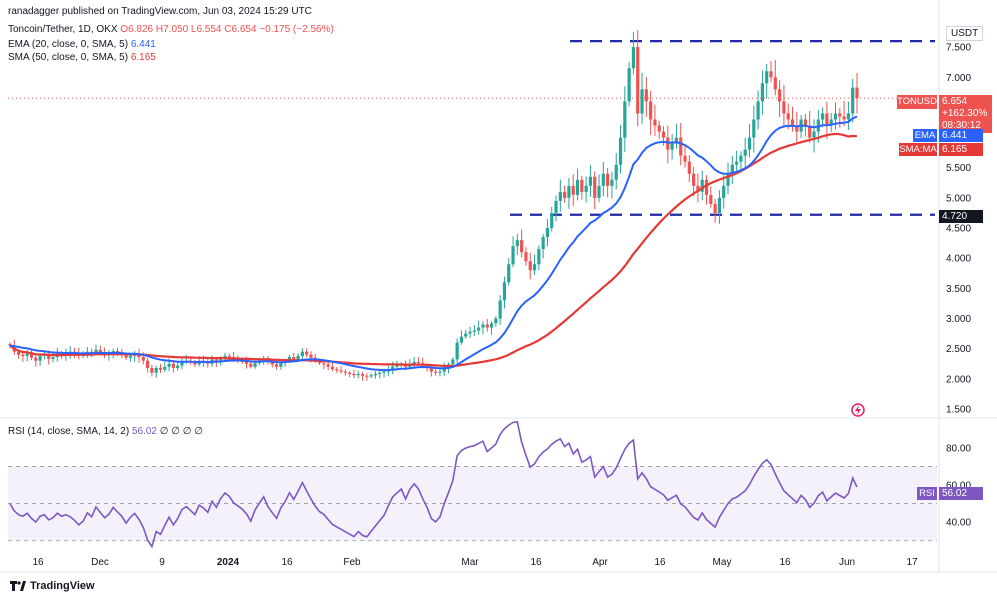 The image size is (997, 600). I want to click on price-tag: 6.654 +162.30% 08:30:12, so click(965, 114).